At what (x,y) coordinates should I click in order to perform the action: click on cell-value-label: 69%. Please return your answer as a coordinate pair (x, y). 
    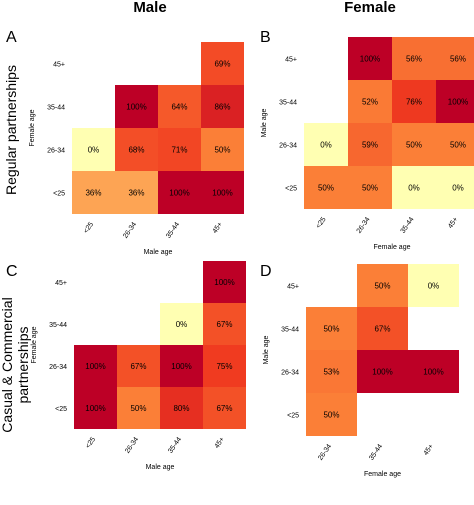
    Looking at the image, I should click on (222, 64).